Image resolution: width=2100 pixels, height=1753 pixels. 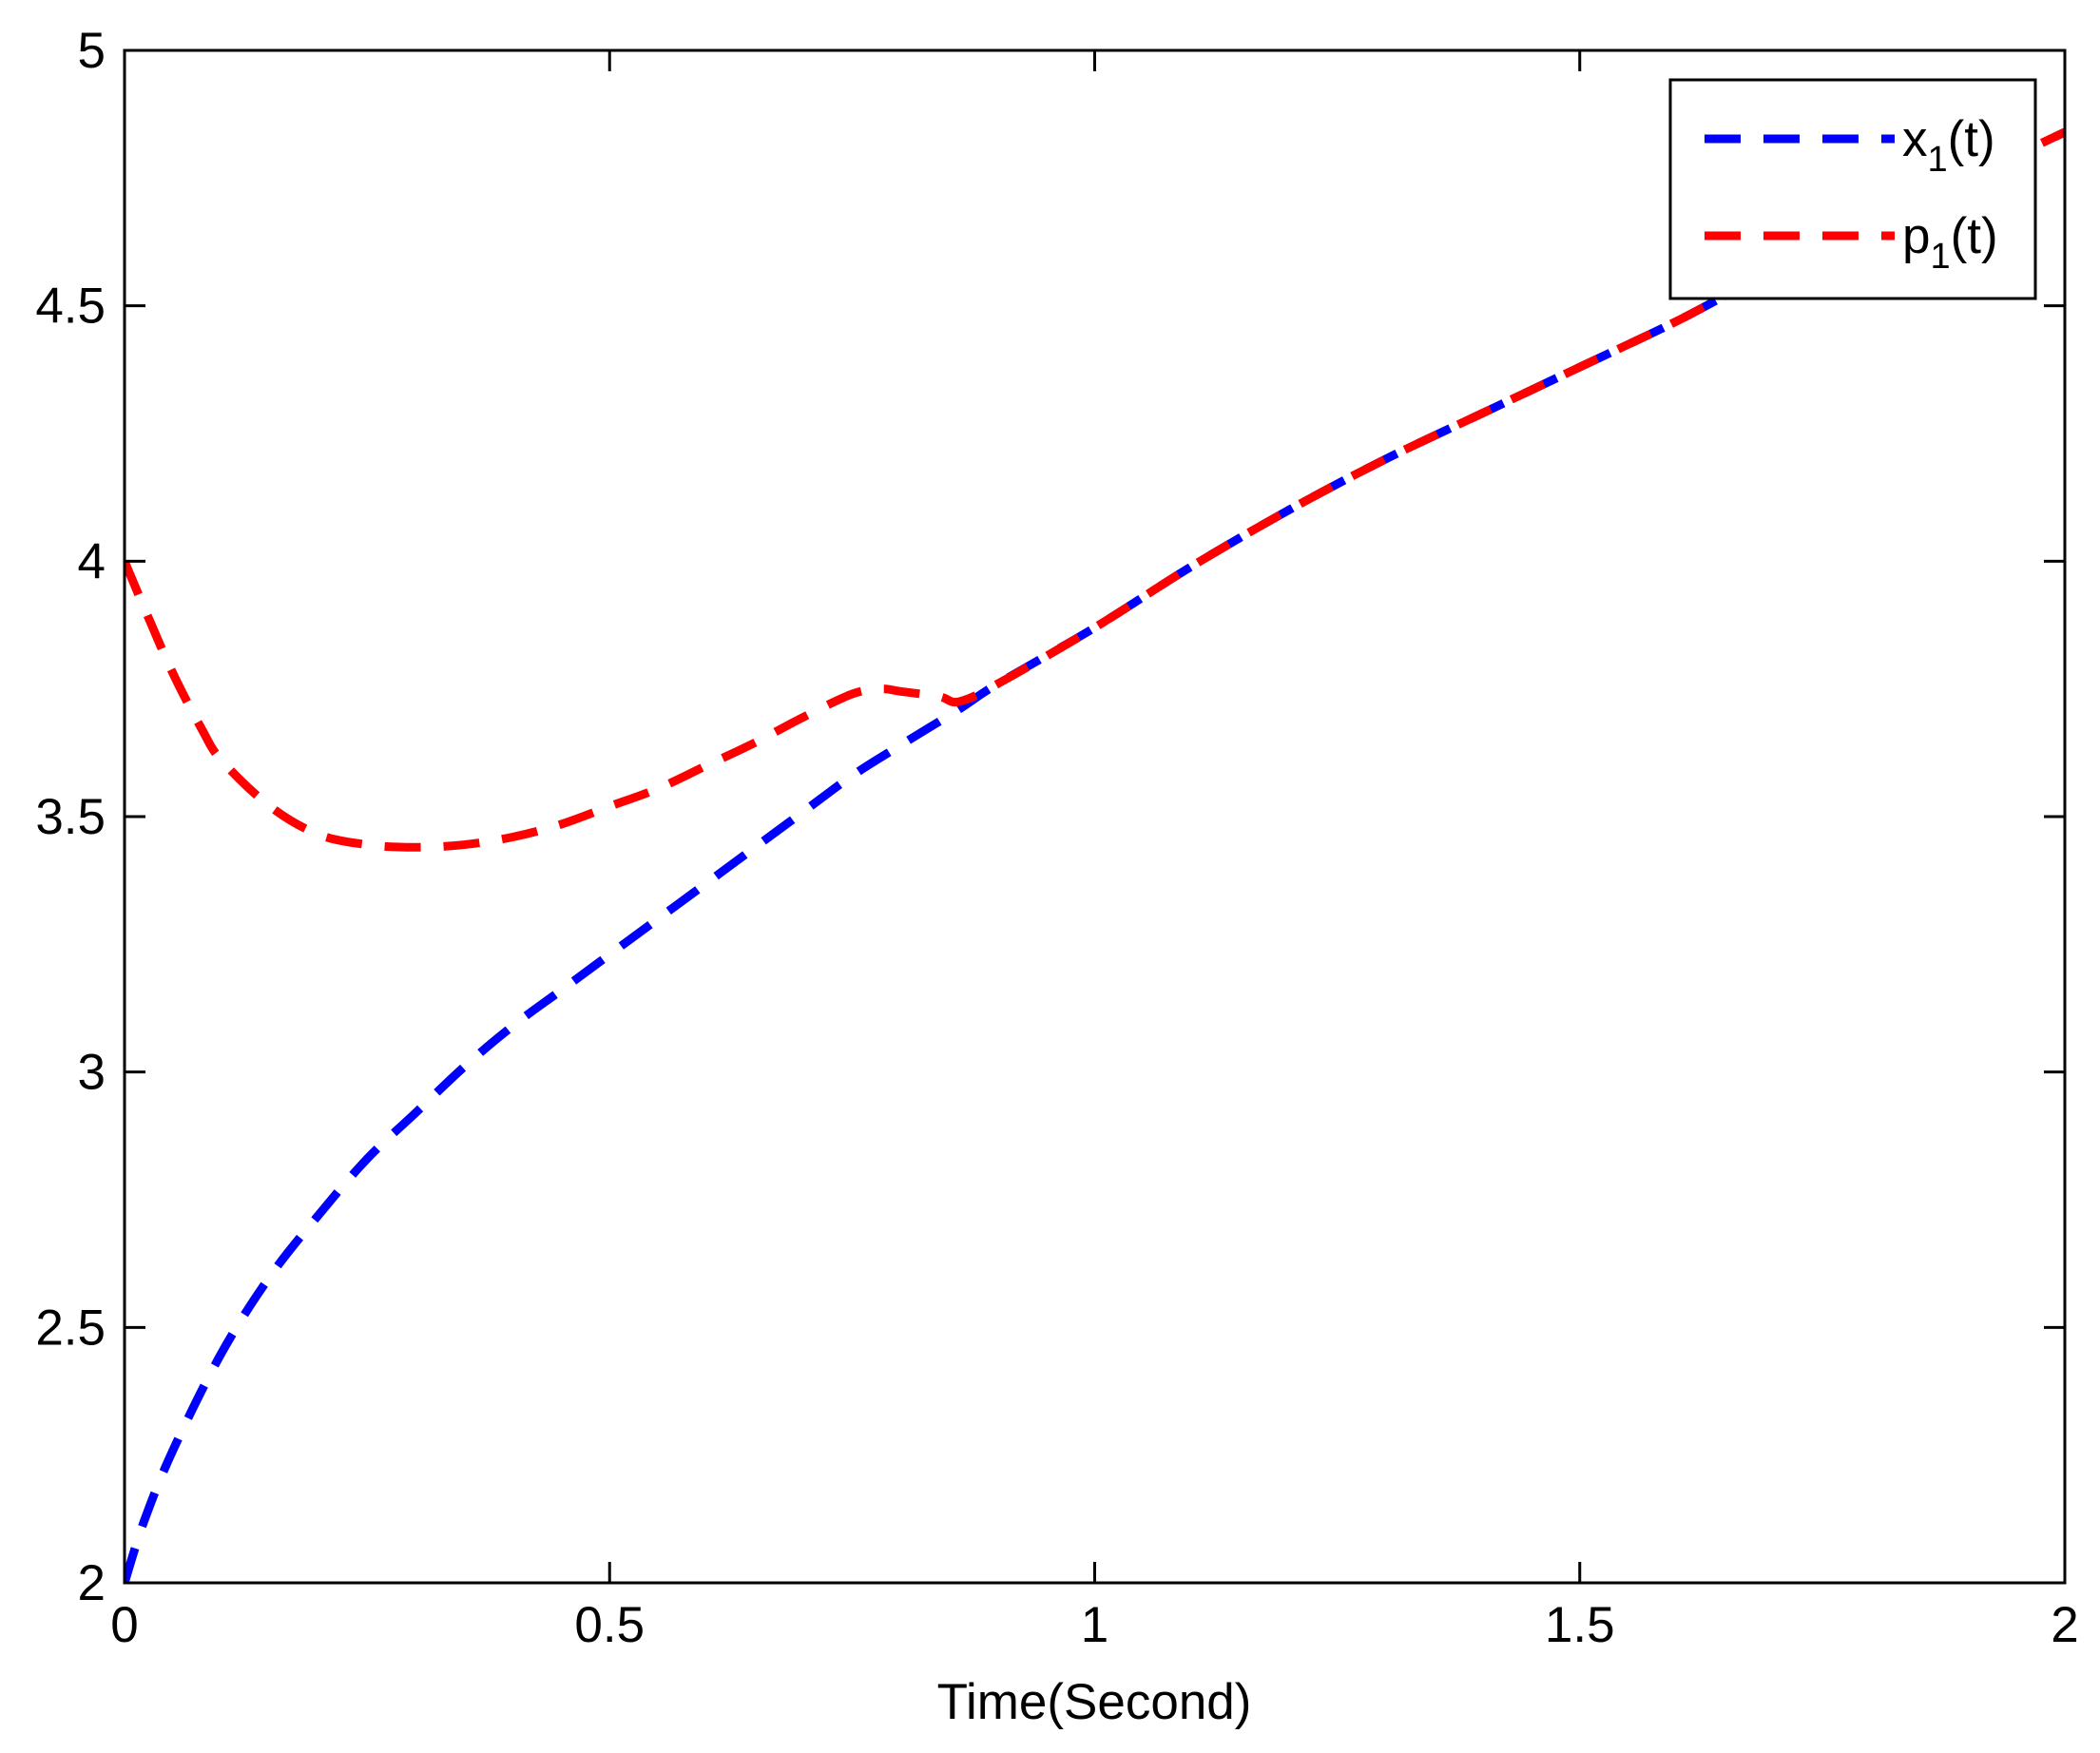 I want to click on y-tick-label: 2.5, so click(x=70, y=1328).